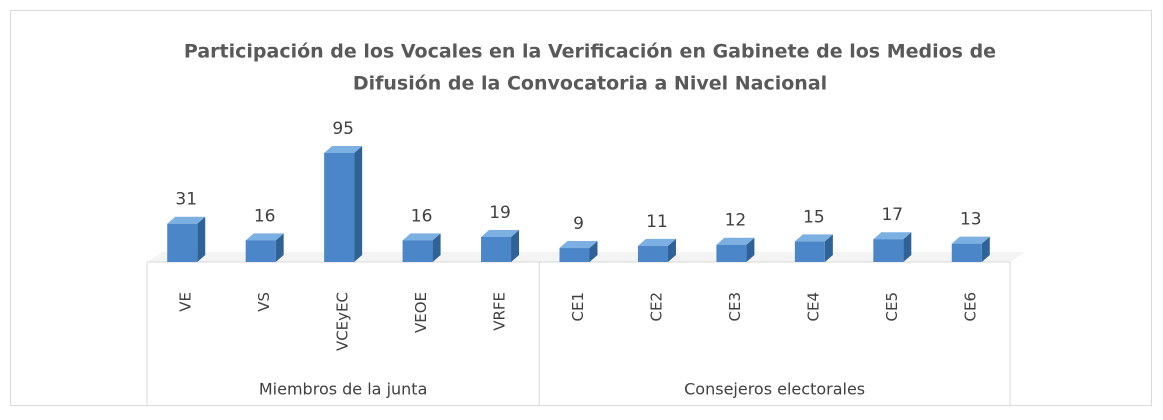 Image resolution: width=1163 pixels, height=420 pixels. I want to click on x-tick-label: CE4, so click(813, 307).